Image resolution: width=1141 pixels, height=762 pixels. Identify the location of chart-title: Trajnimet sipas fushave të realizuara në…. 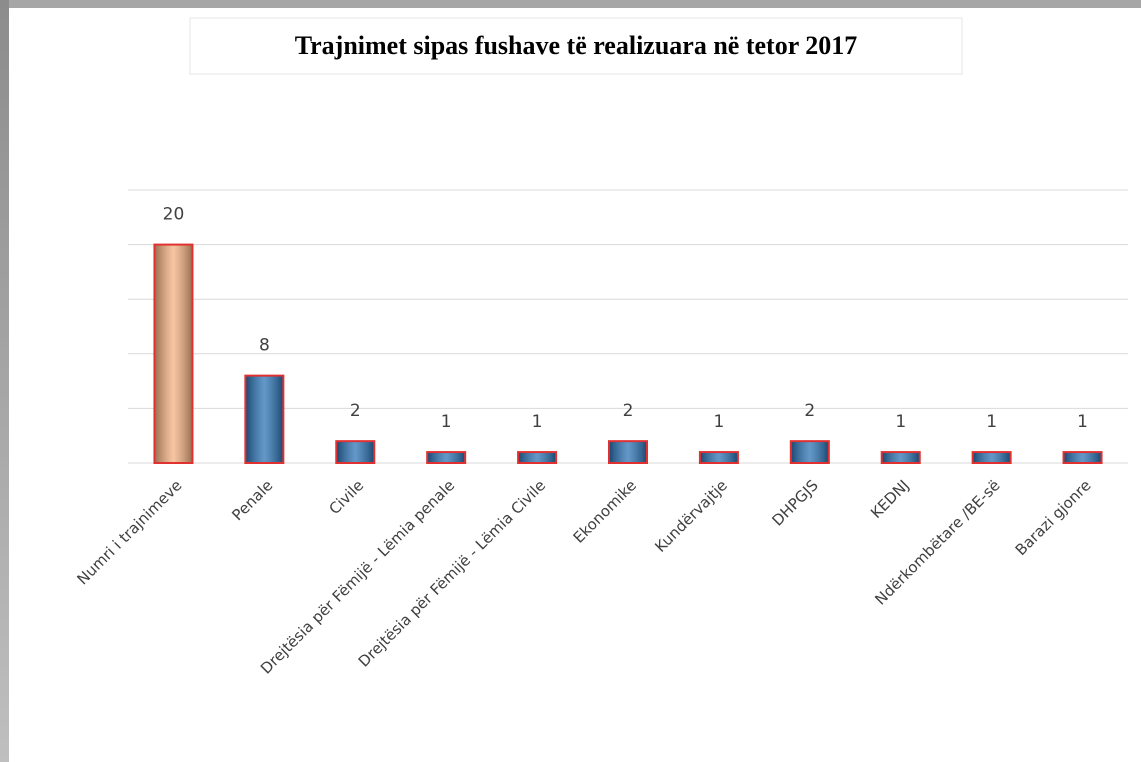
(576, 45).